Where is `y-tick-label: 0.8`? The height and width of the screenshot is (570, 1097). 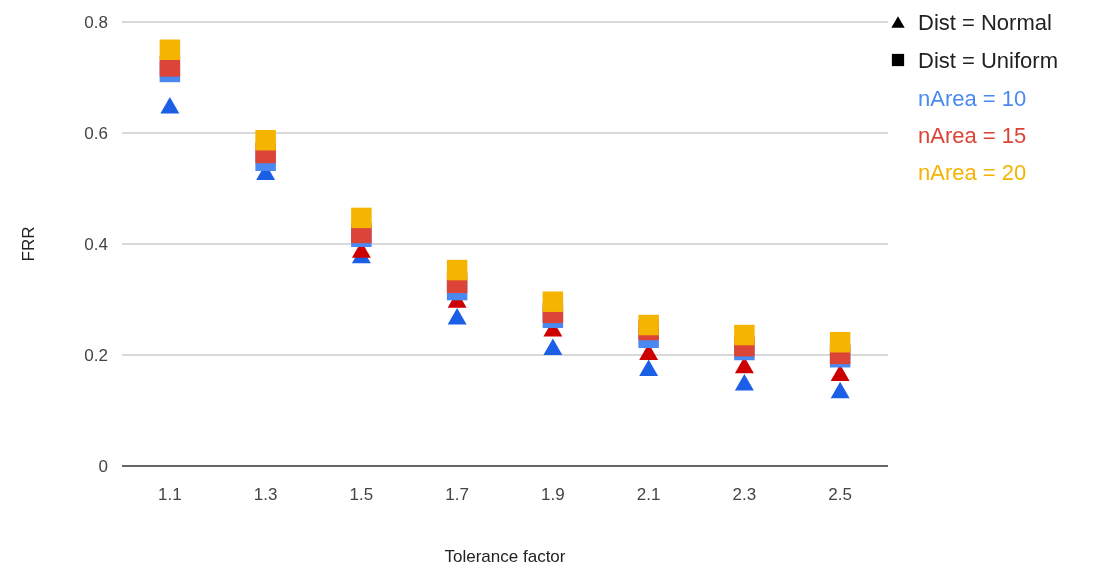
y-tick-label: 0.8 is located at coordinates (96, 22).